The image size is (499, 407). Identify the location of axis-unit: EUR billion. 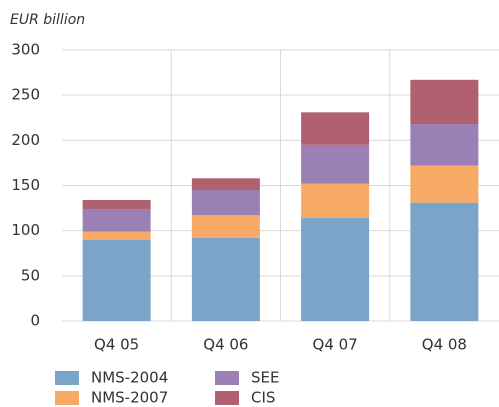
(47, 20).